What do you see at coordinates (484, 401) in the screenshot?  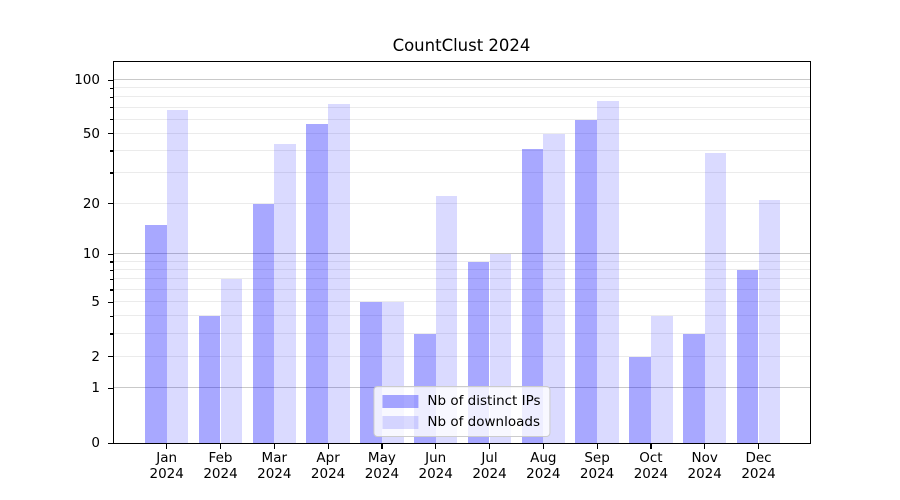 I see `legend-label: Nb of distinct IPs` at bounding box center [484, 401].